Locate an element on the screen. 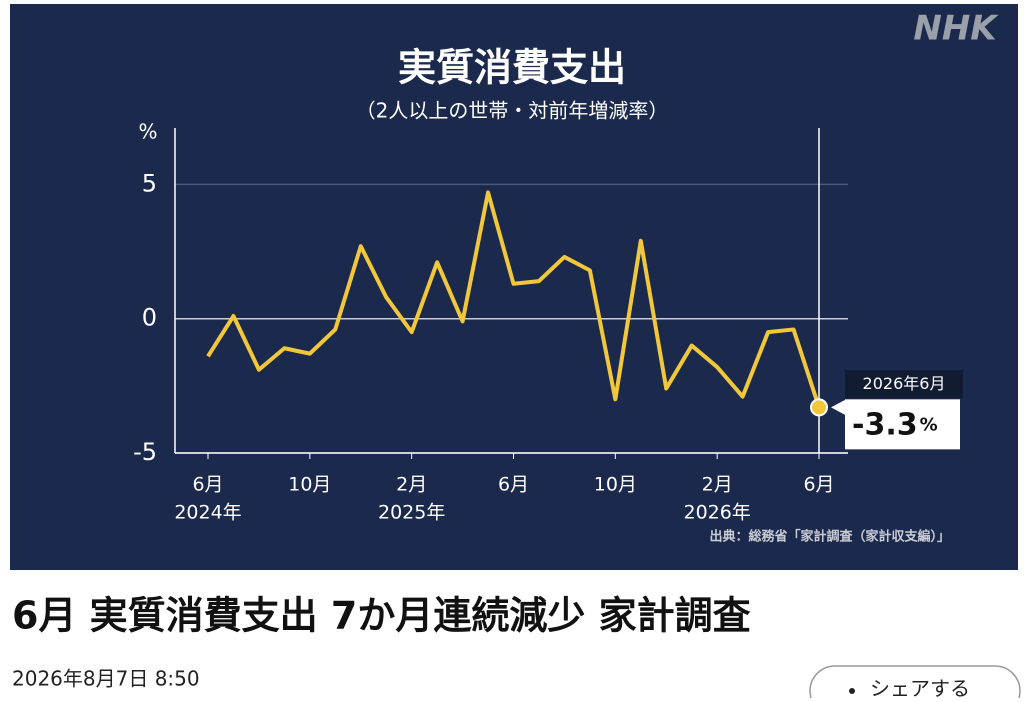 The height and width of the screenshot is (702, 1024). share-label: シェアする is located at coordinates (920, 689).